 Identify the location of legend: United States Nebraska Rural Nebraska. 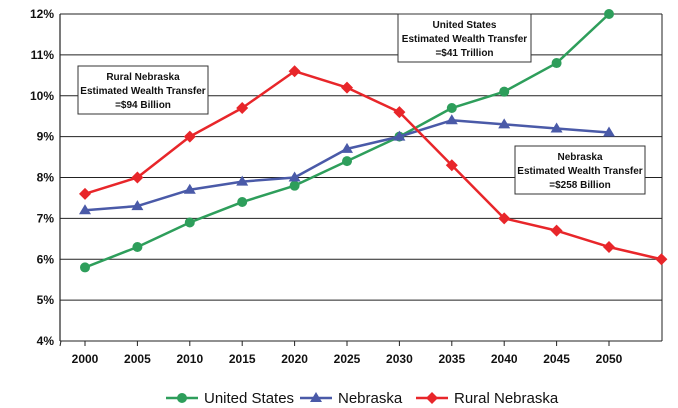
(362, 398).